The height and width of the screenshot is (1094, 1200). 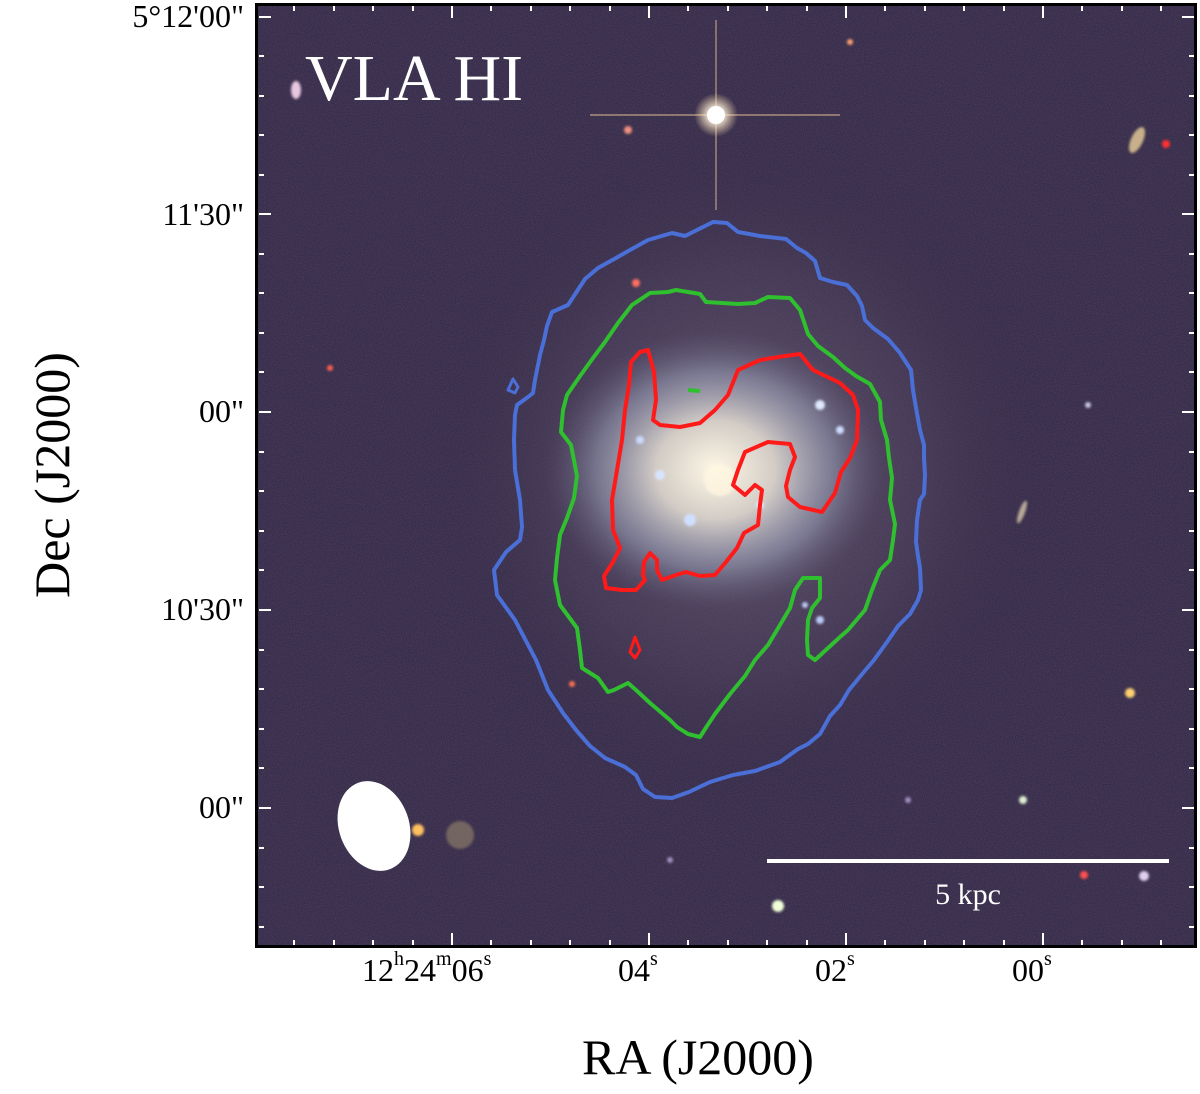 I want to click on y-tick-label: 10'30", so click(x=202, y=609).